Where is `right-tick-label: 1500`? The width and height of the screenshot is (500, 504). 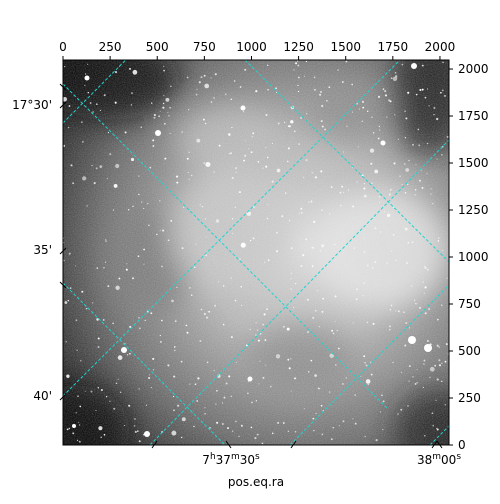
right-tick-label: 1500 is located at coordinates (473, 163).